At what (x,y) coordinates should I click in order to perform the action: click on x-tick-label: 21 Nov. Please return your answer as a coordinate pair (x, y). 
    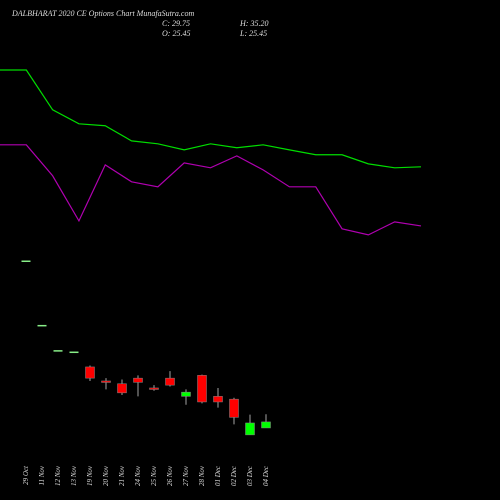
    Looking at the image, I should click on (122, 475).